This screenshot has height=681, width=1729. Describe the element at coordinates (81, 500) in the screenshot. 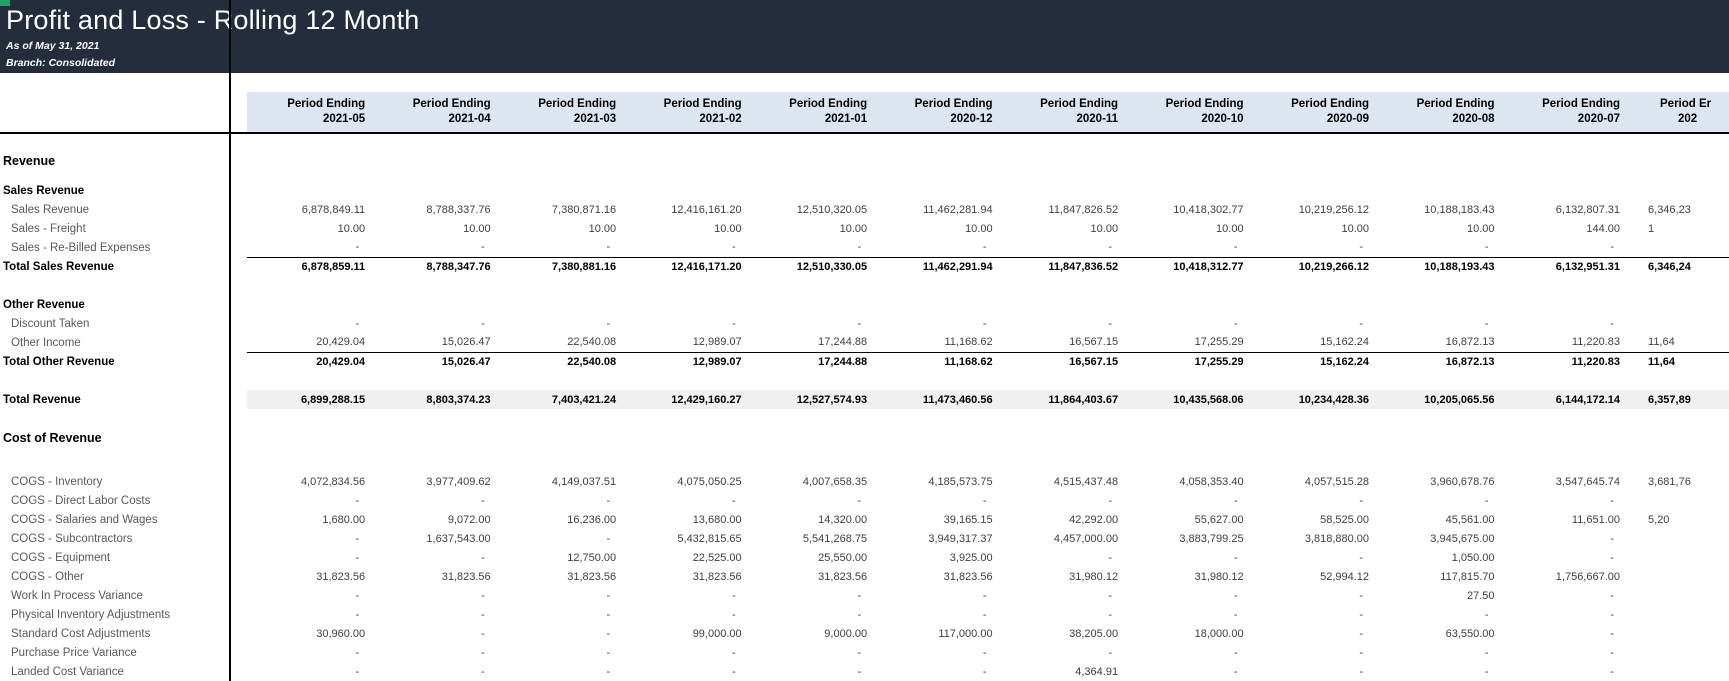

I see `row-label-cell: COGS - Direct Labor Costs` at that location.